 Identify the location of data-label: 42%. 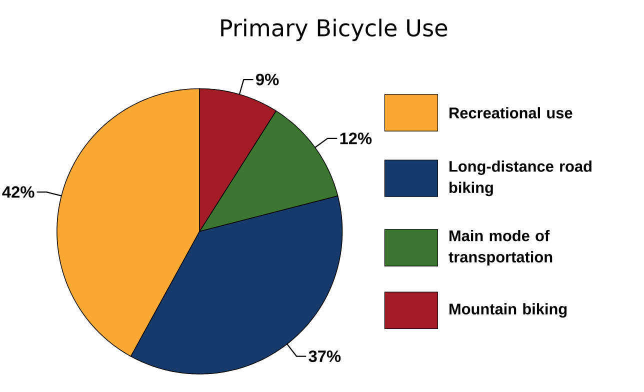
(18, 192).